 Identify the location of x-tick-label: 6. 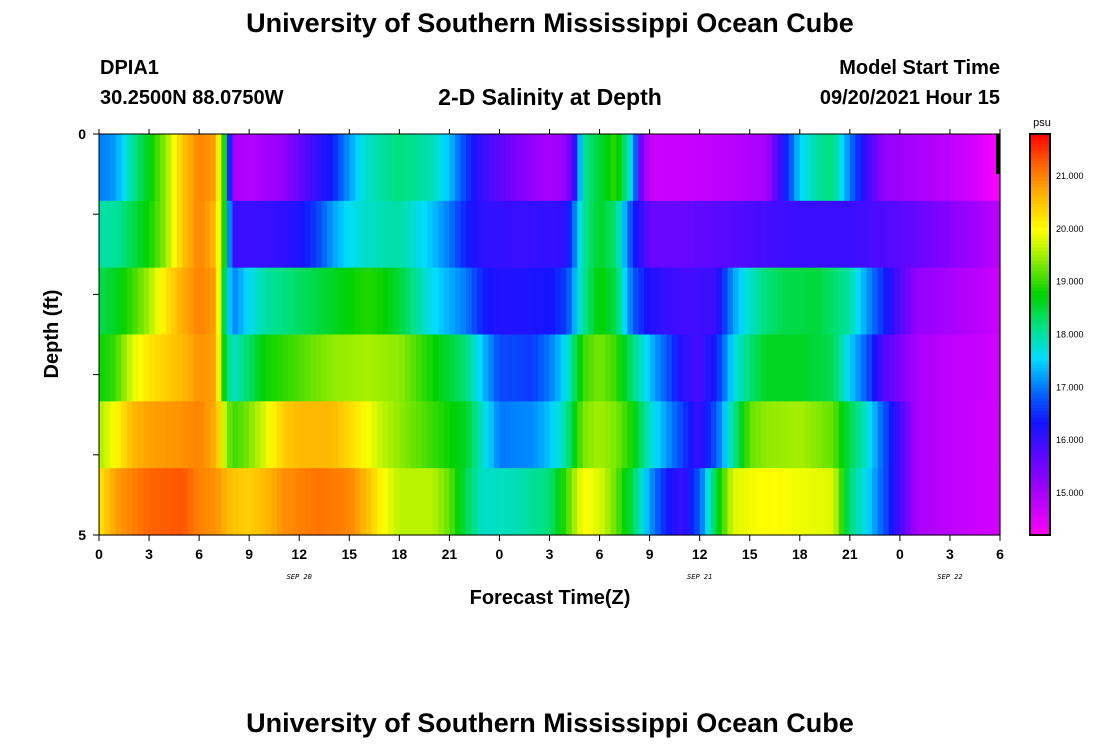
(1000, 554).